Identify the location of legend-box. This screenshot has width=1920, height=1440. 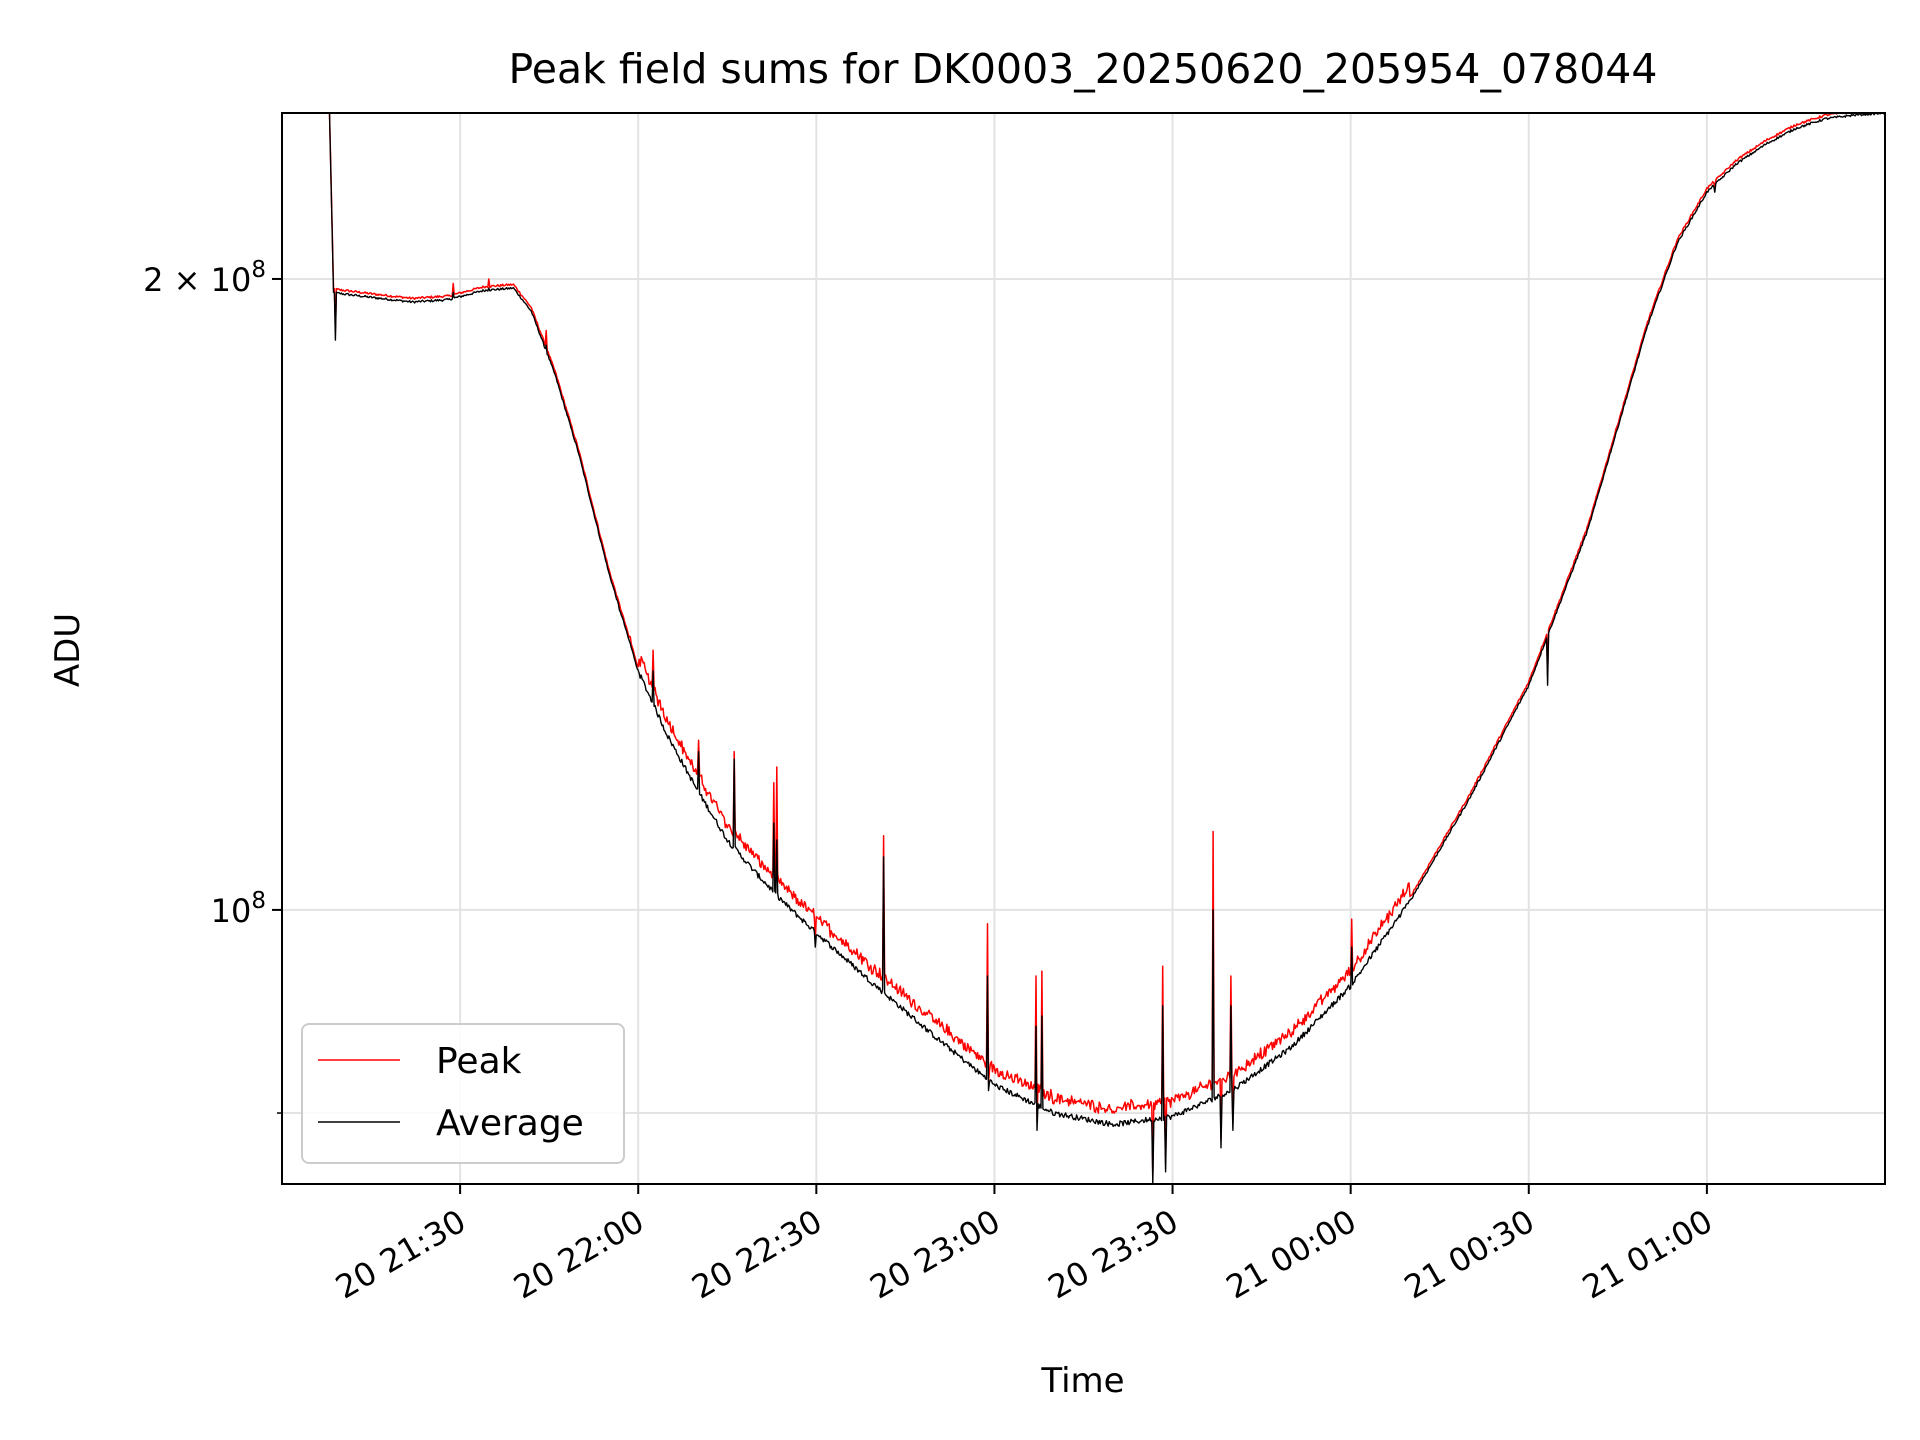
(463, 1093).